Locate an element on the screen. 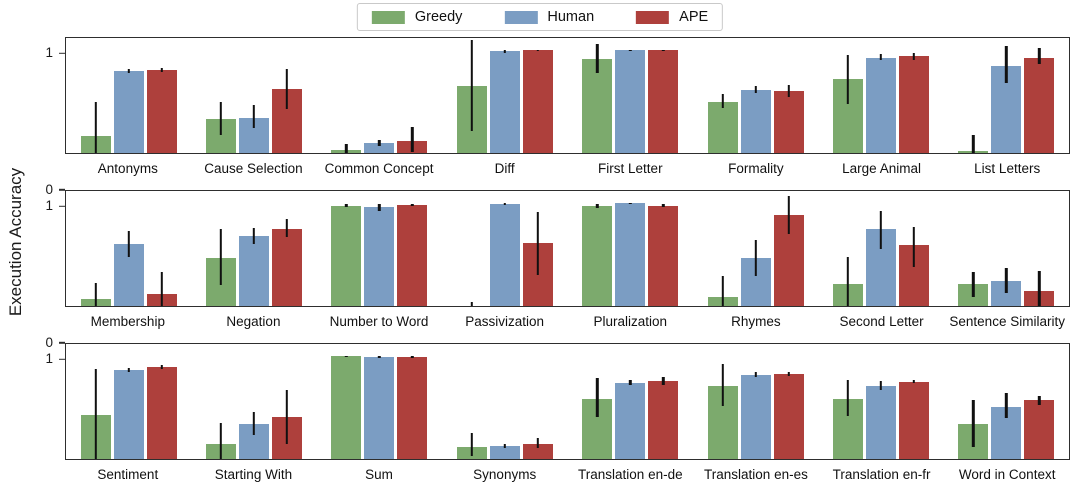  bar-group-antonyms is located at coordinates (128, 95).